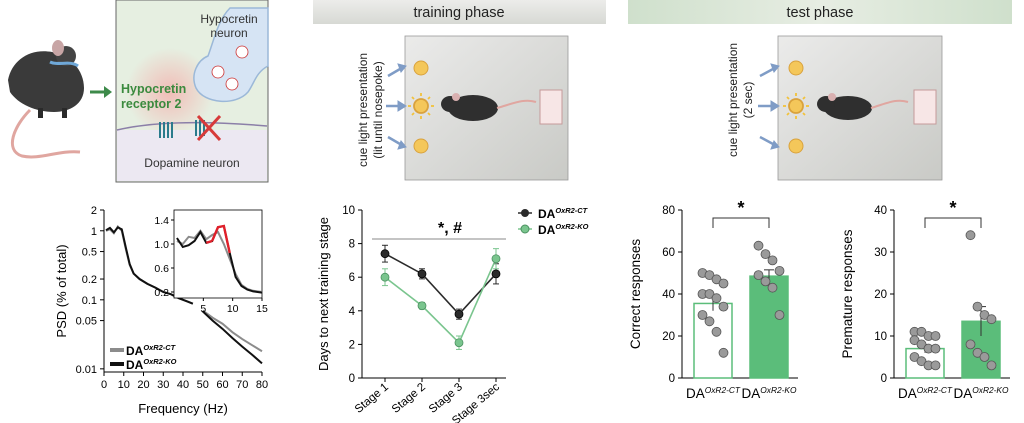  What do you see at coordinates (233, 309) in the screenshot?
I see `psd-inset-x-tick-label: 10` at bounding box center [233, 309].